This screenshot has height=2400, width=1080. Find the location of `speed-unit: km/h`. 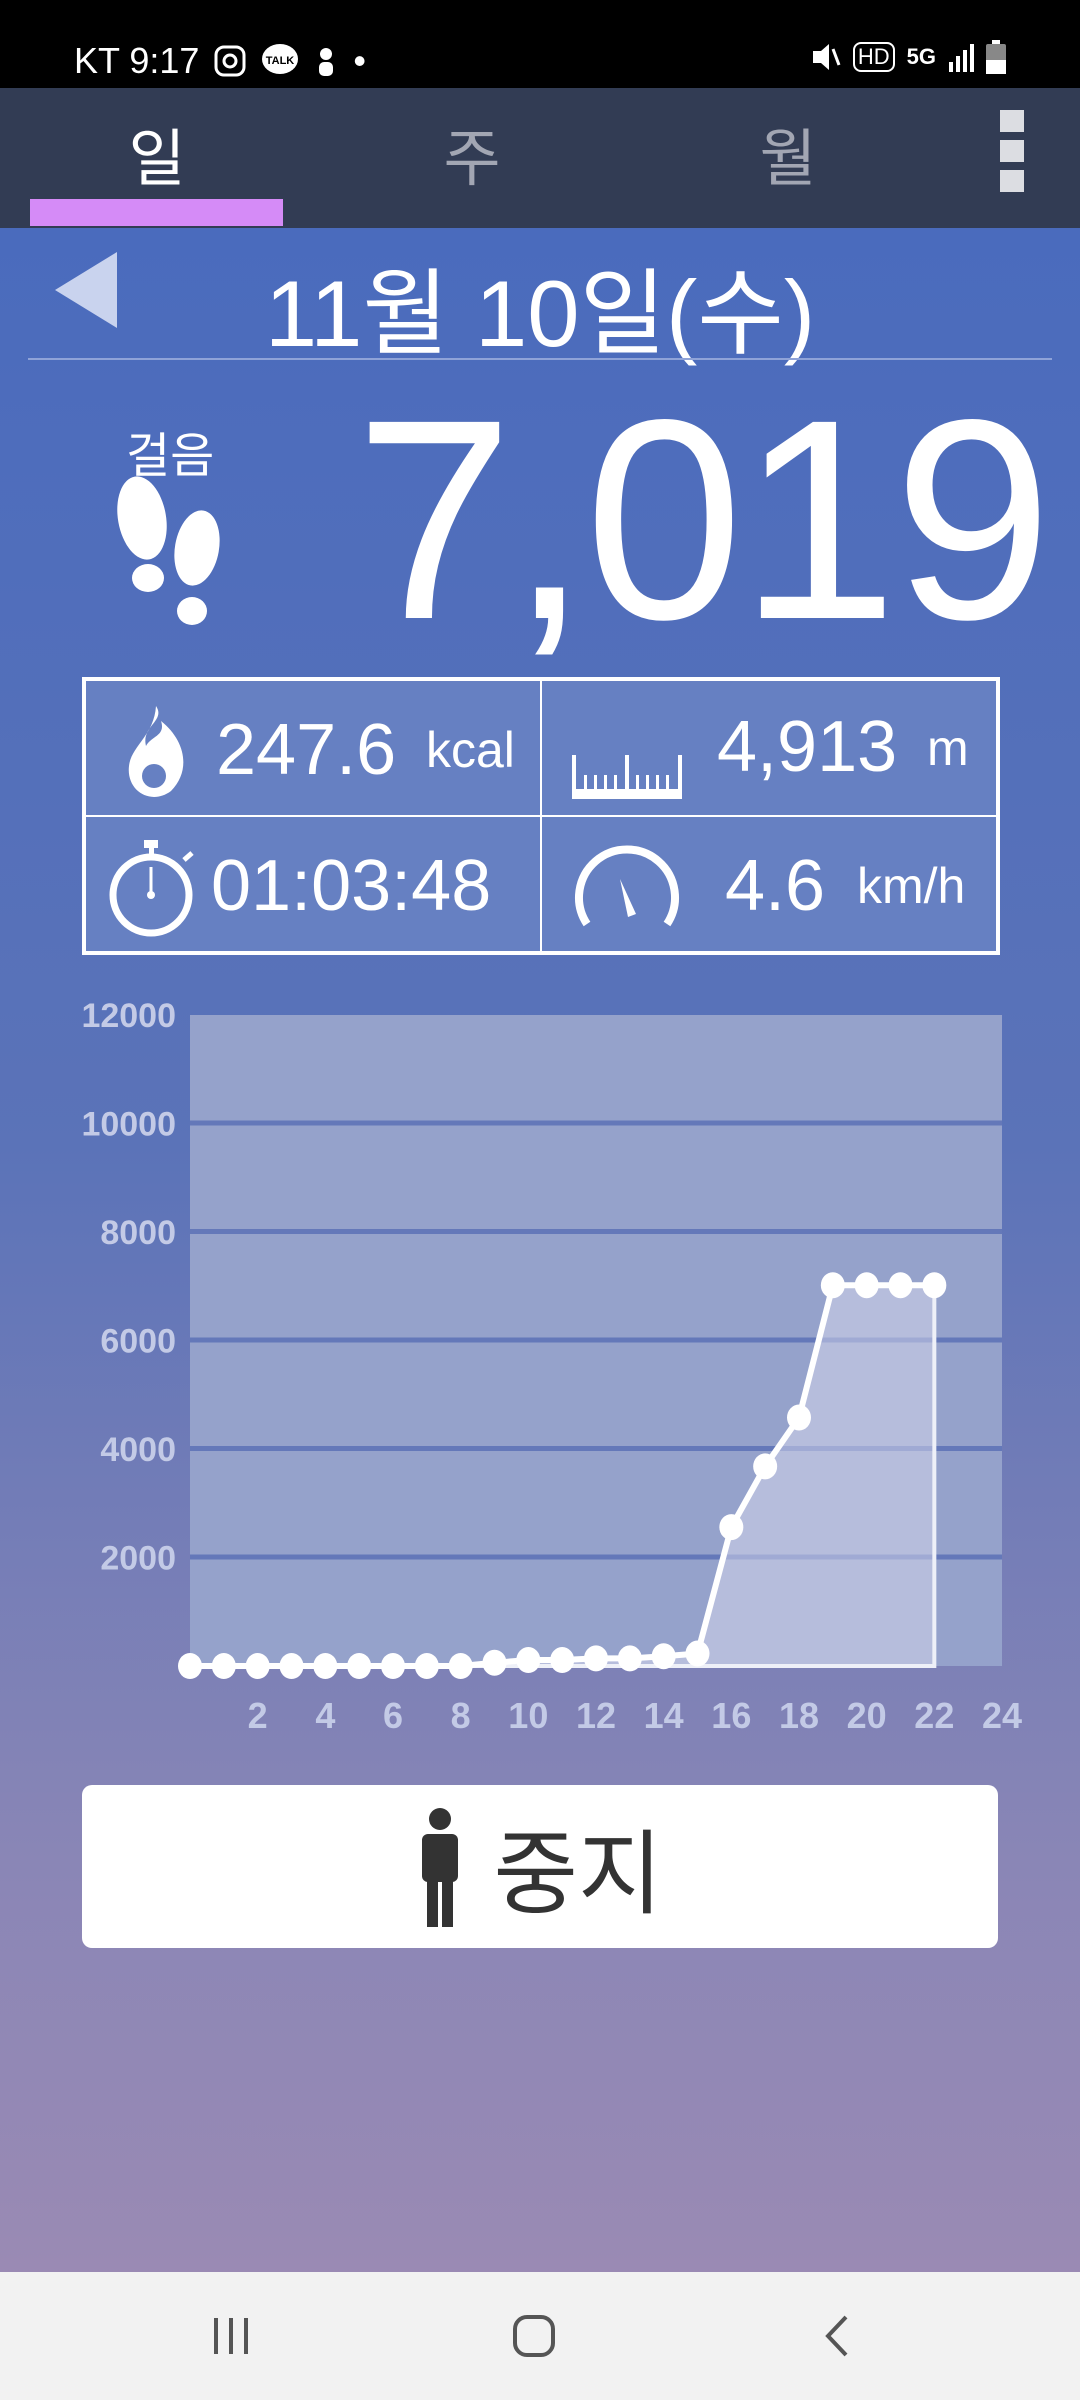

speed-unit: km/h is located at coordinates (911, 886).